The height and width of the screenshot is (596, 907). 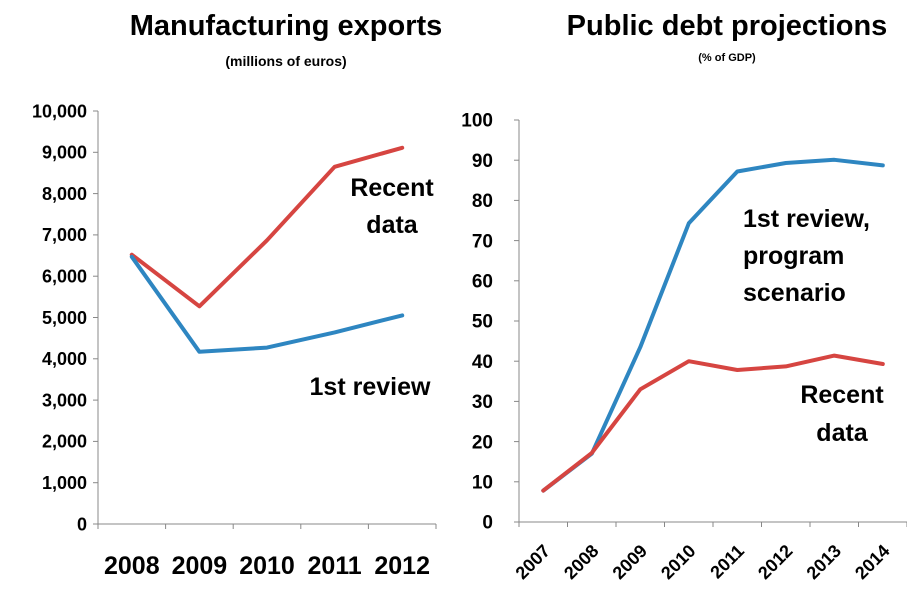 What do you see at coordinates (482, 362) in the screenshot?
I see `y-tick-label: 40` at bounding box center [482, 362].